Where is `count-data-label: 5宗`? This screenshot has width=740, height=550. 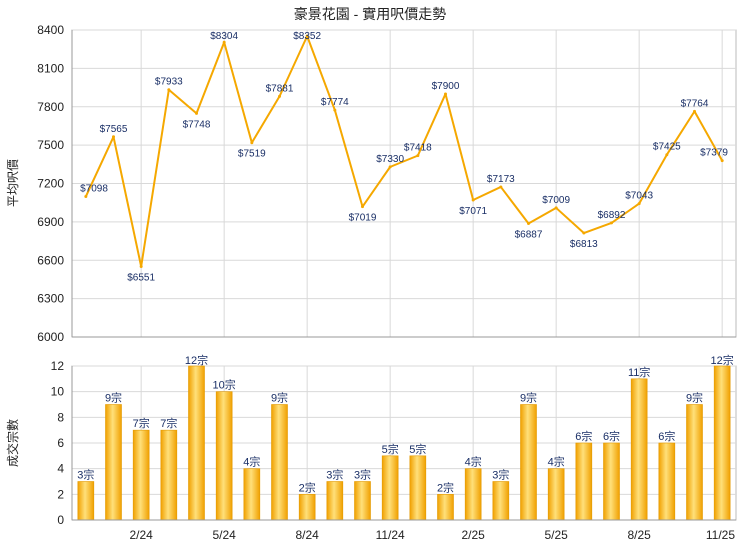
count-data-label: 5宗 is located at coordinates (417, 449).